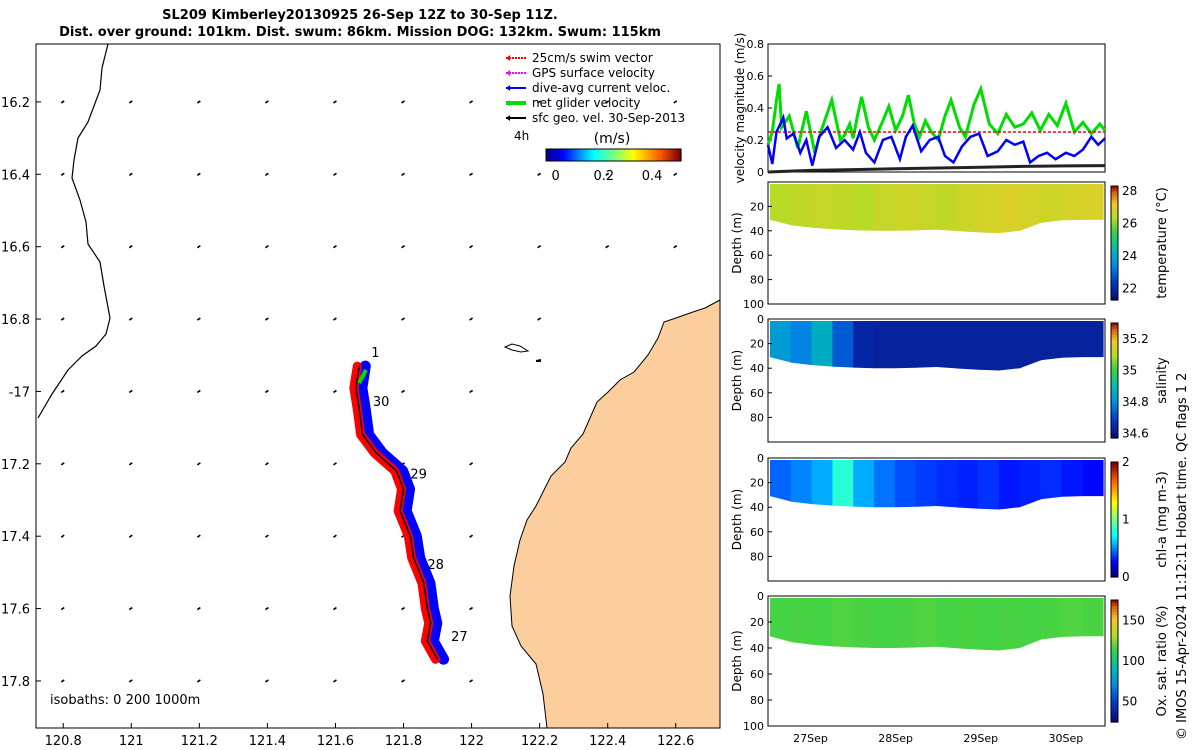  I want to click on day-labels: 1 30 29 28 27, so click(419, 495).